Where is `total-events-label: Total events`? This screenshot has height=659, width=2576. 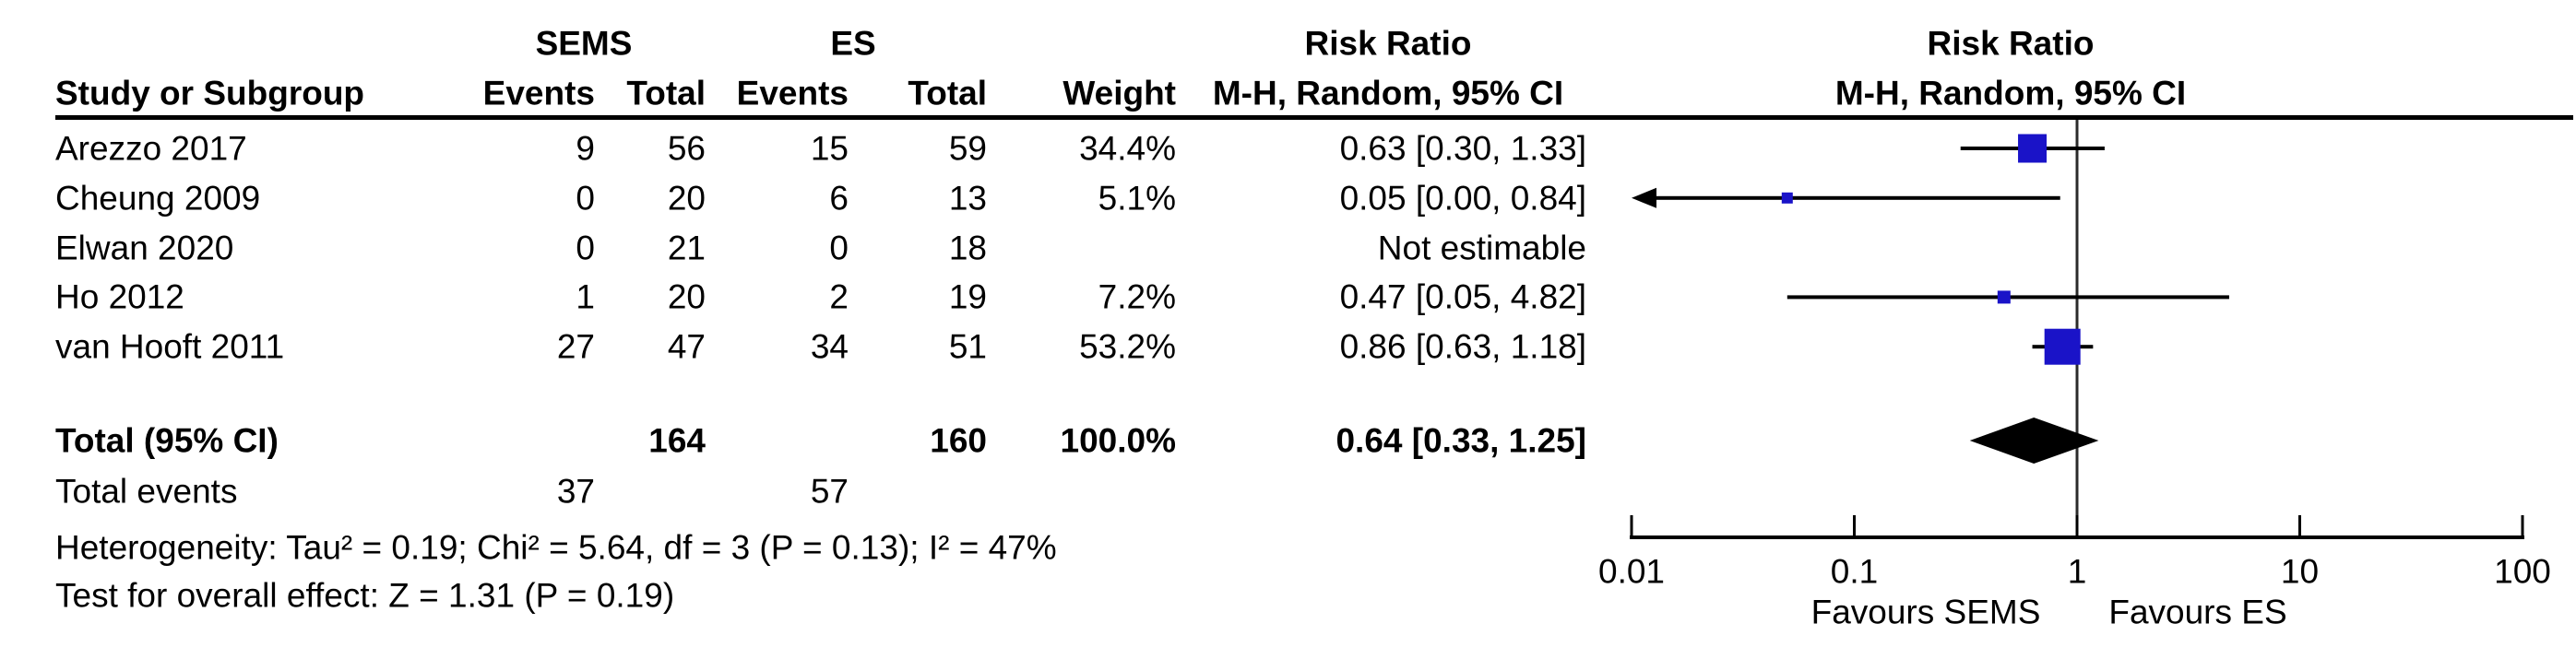 total-events-label: Total events is located at coordinates (146, 491).